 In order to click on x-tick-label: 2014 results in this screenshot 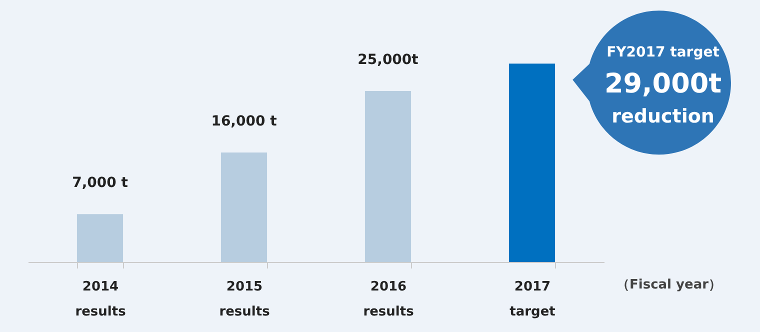, I will do `click(100, 300)`.